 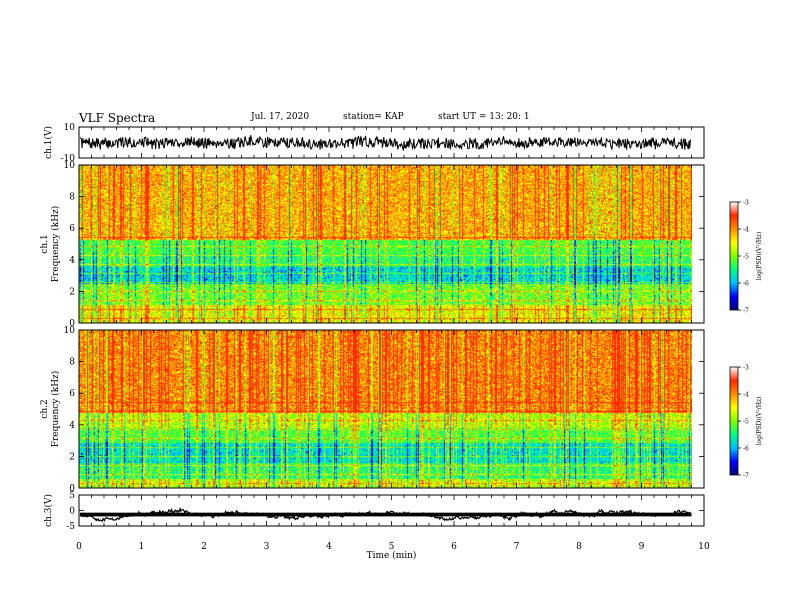 What do you see at coordinates (746, 422) in the screenshot?
I see `colorbar-tick-ch2-spectrogram-2: -5` at bounding box center [746, 422].